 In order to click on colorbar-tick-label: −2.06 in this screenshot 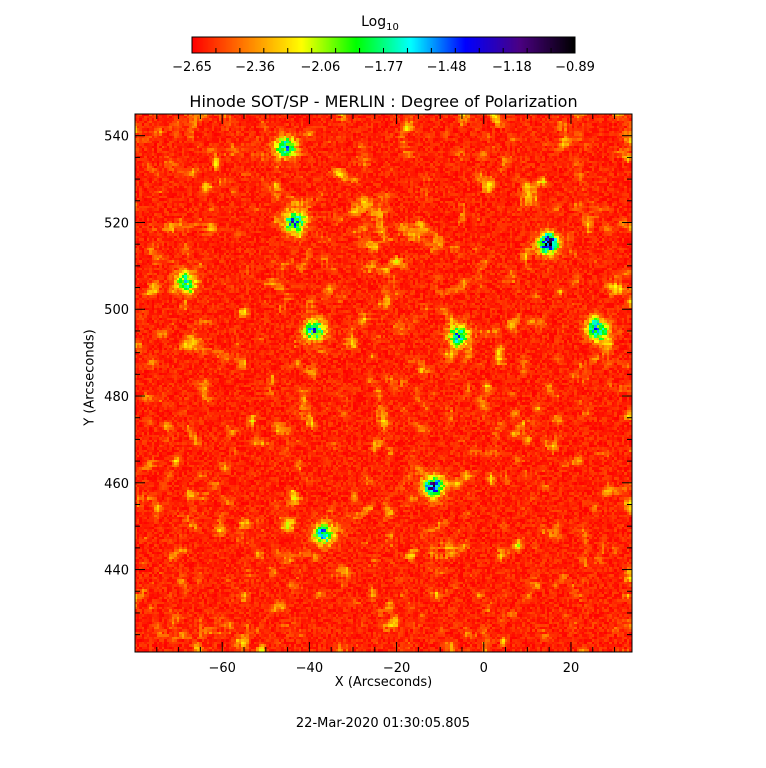, I will do `click(320, 67)`.